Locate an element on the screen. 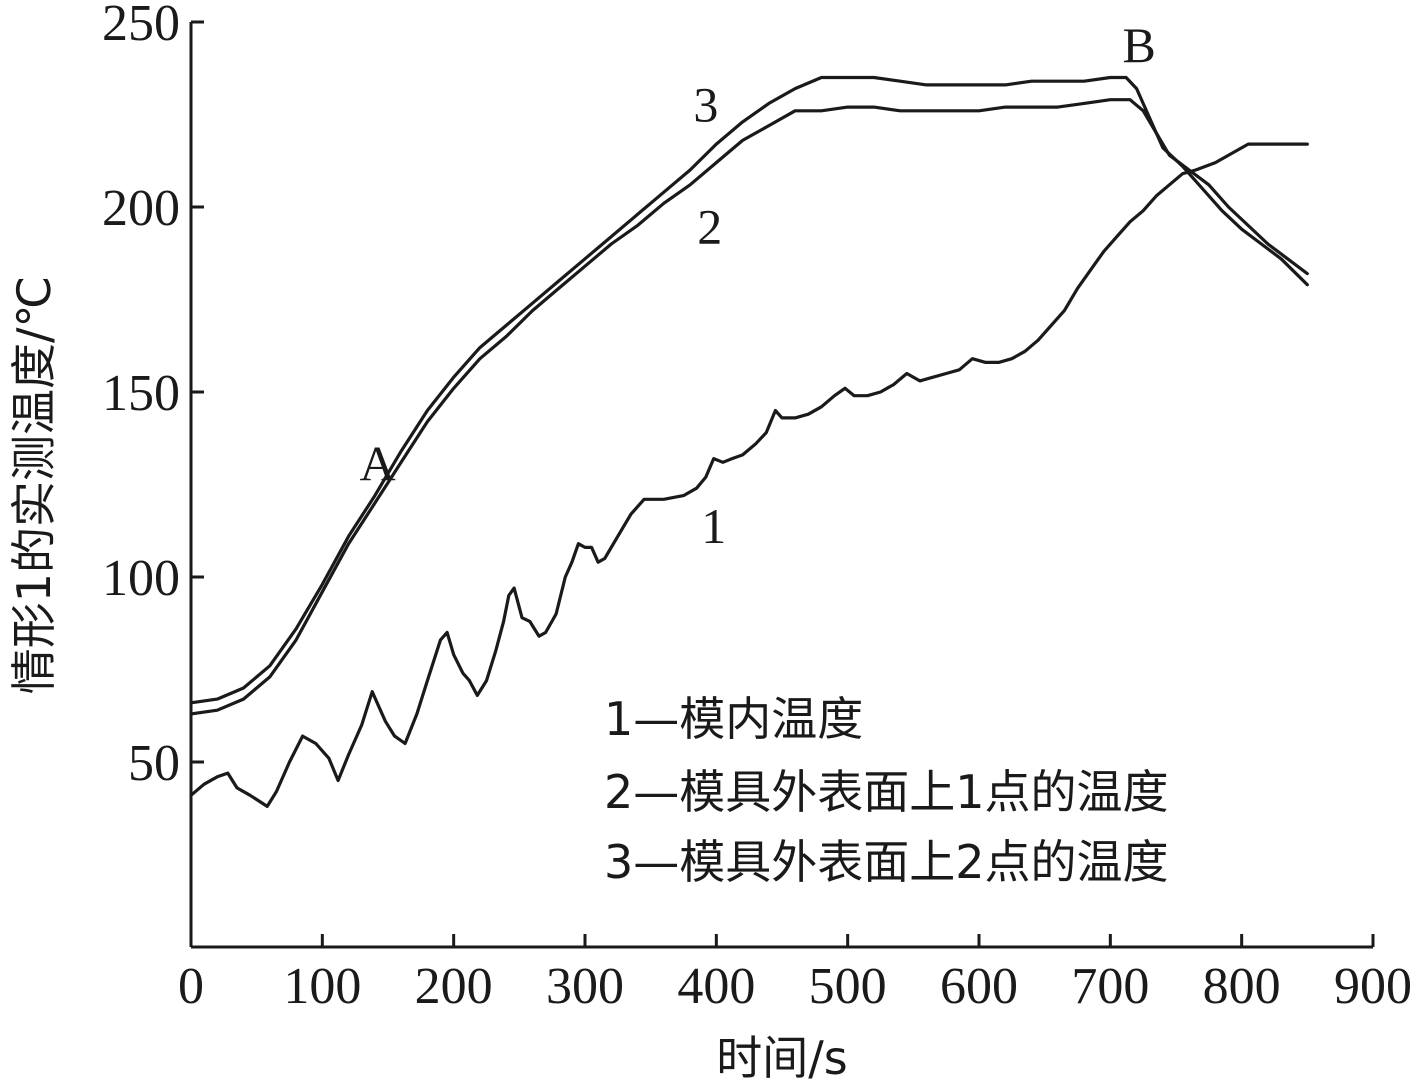 The width and height of the screenshot is (1422, 1083). x-ticks: 0 100 200 300 400 500 600 700 800 900 is located at coordinates (795, 974).